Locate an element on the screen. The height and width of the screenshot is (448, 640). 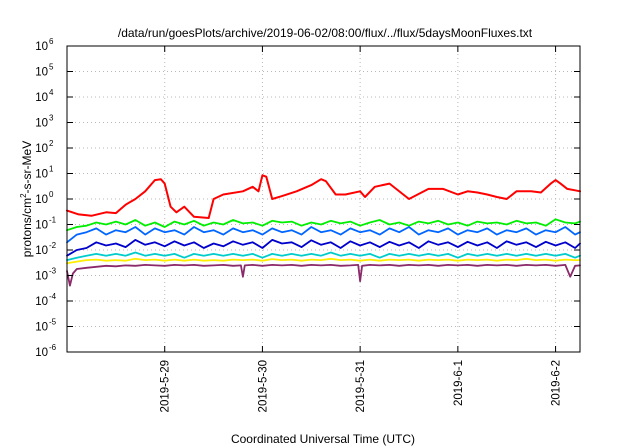
y-tick-exponent: -5 is located at coordinates (53, 322).